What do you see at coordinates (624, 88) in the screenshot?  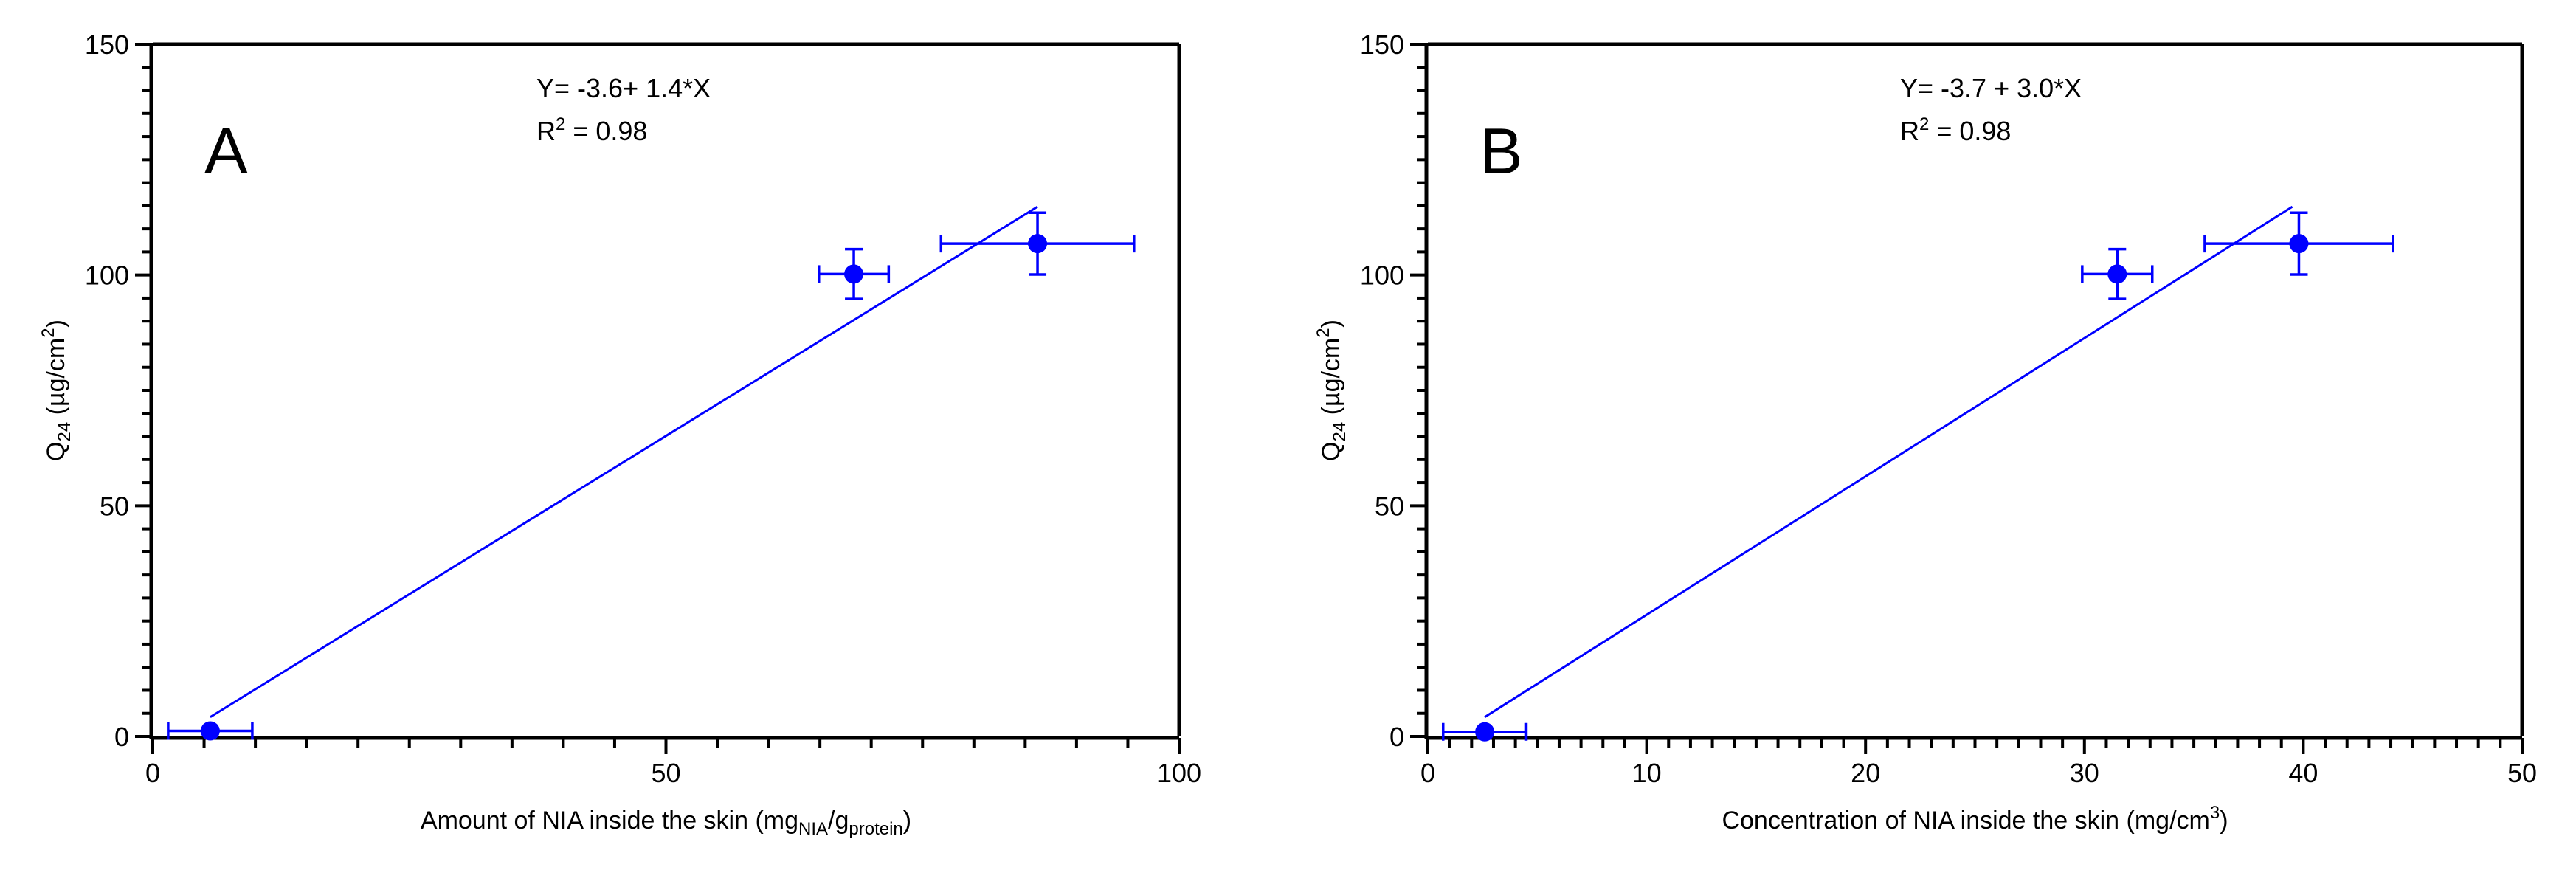 I see `fit-equation-annotation: Y= -3.6+ 1.4*X` at bounding box center [624, 88].